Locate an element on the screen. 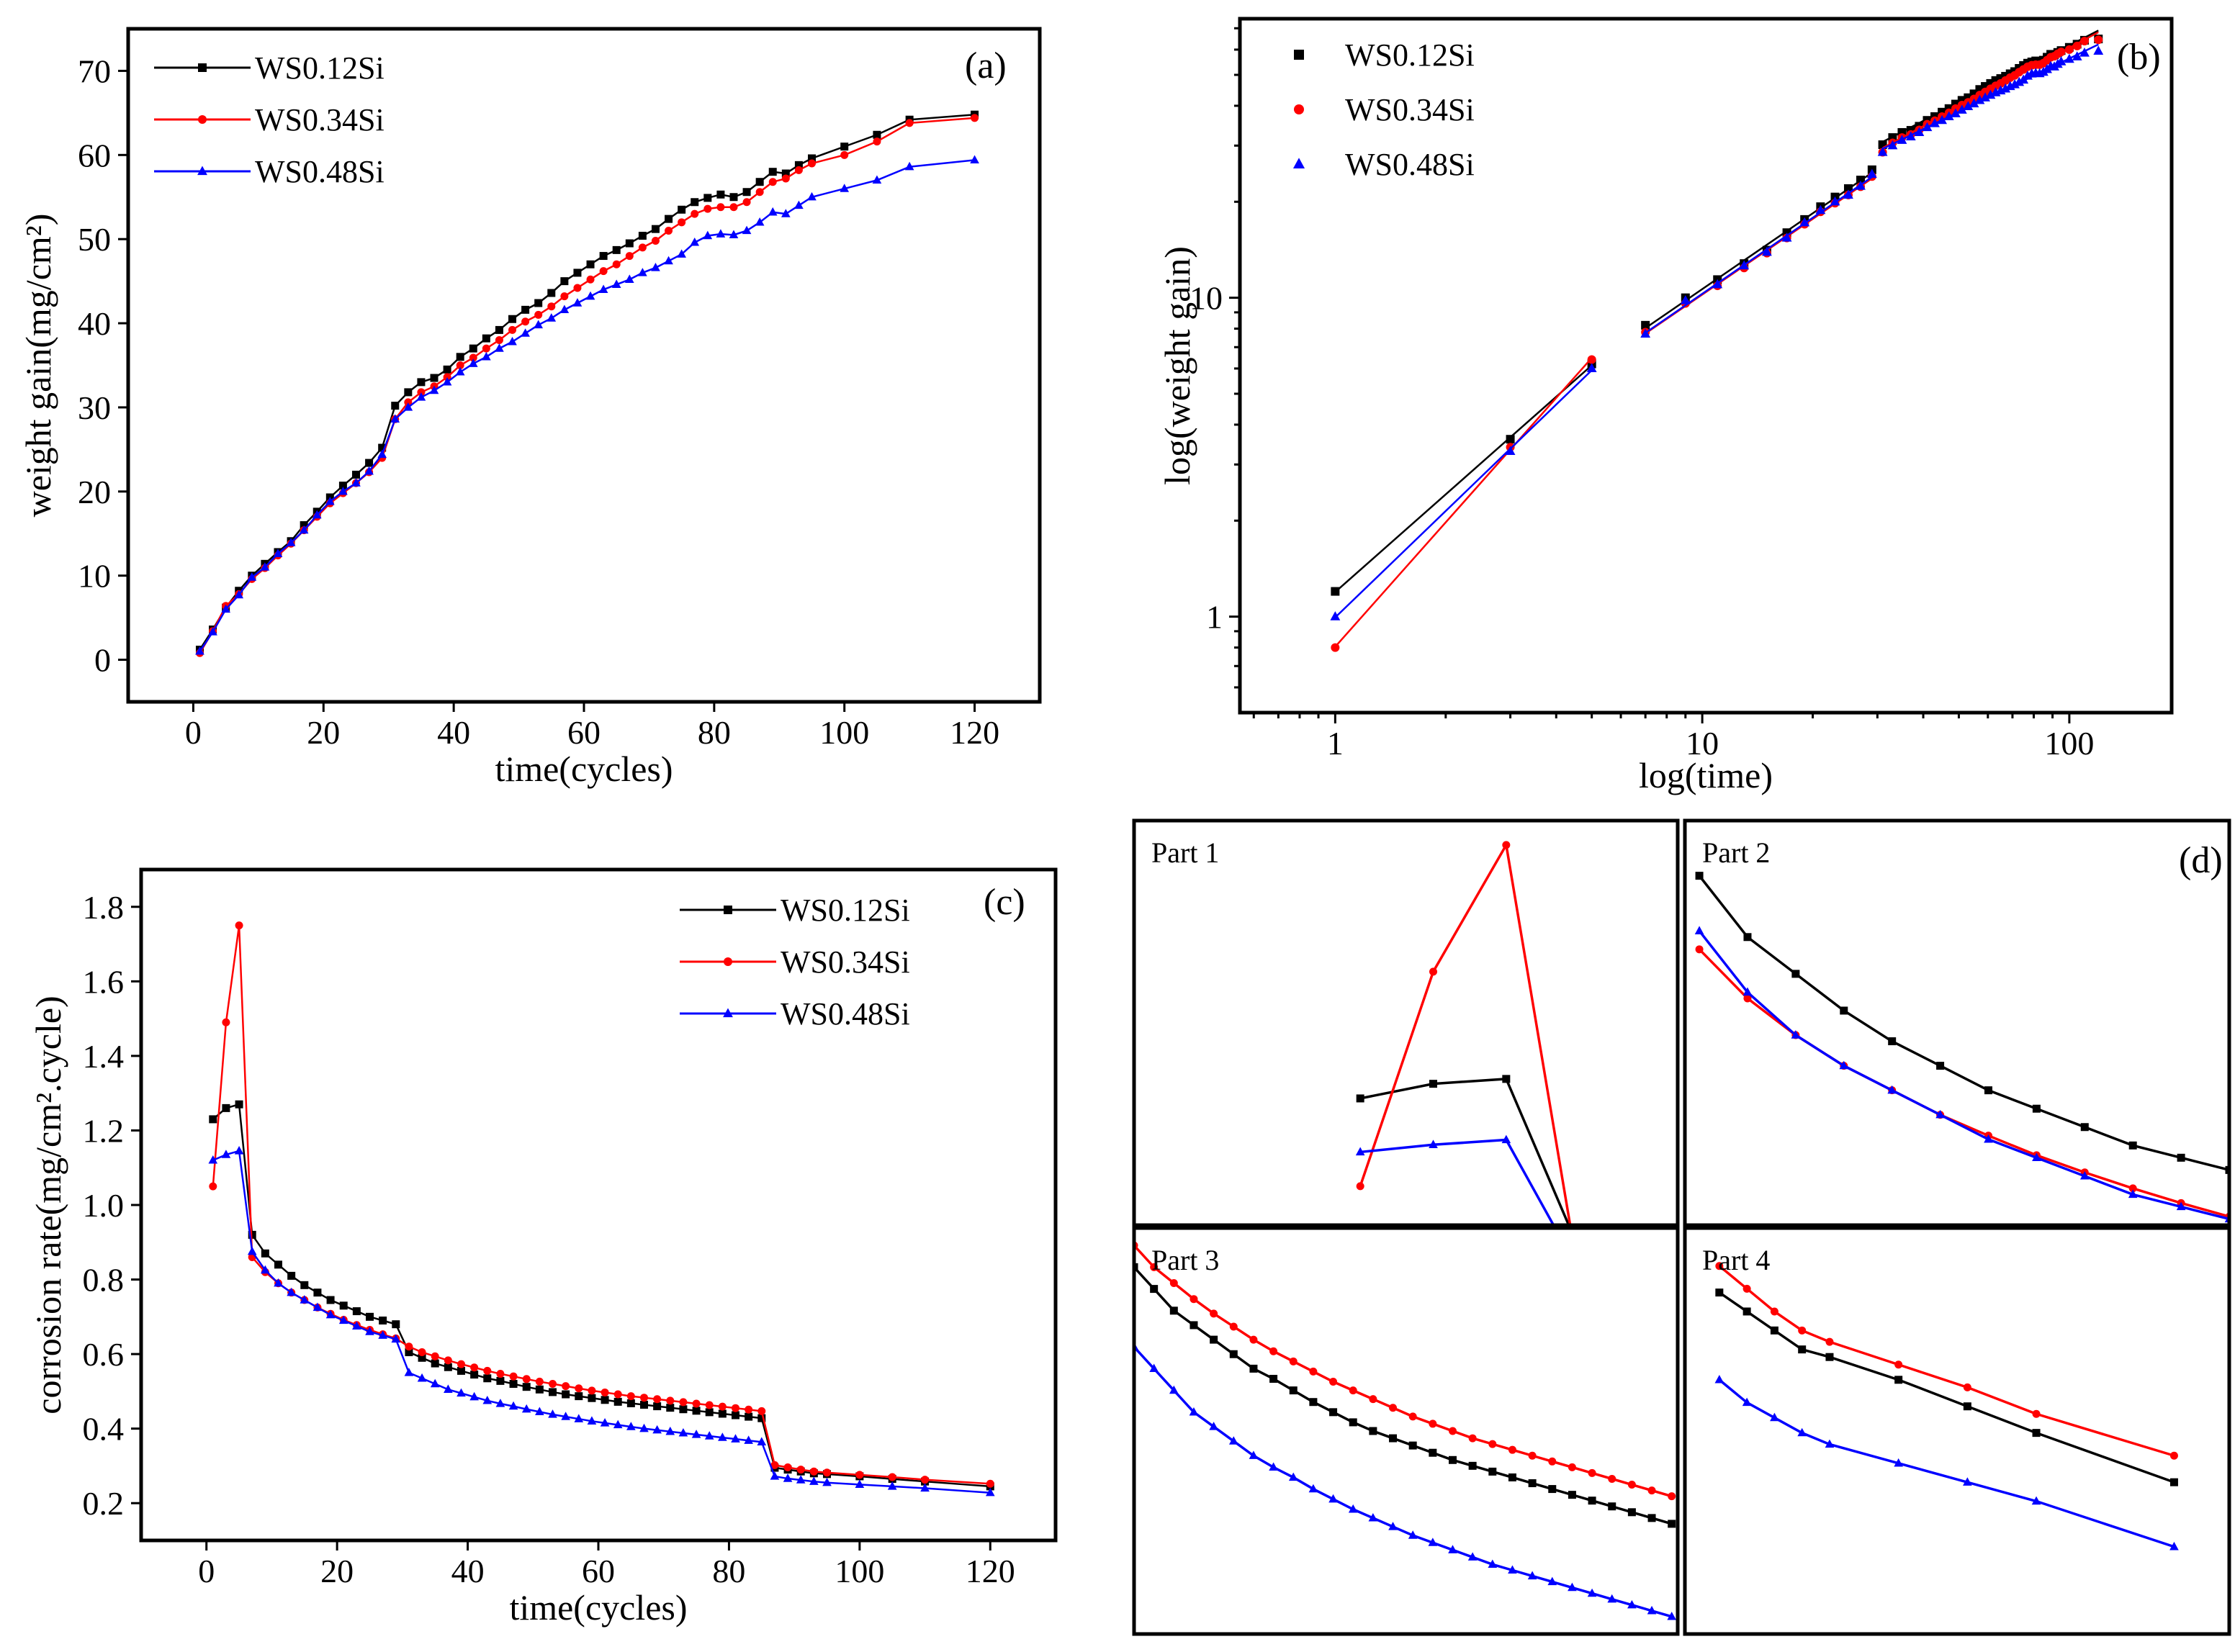 This screenshot has height=1652, width=2235. y-tick-label: 70 is located at coordinates (94, 71).